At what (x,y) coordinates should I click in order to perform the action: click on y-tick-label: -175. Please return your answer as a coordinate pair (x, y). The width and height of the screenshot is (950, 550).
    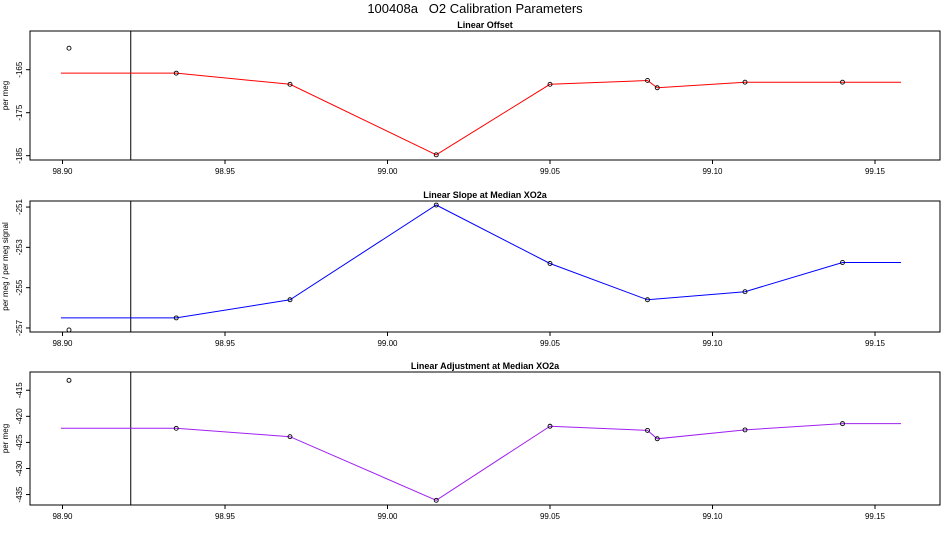
    Looking at the image, I should click on (19, 112).